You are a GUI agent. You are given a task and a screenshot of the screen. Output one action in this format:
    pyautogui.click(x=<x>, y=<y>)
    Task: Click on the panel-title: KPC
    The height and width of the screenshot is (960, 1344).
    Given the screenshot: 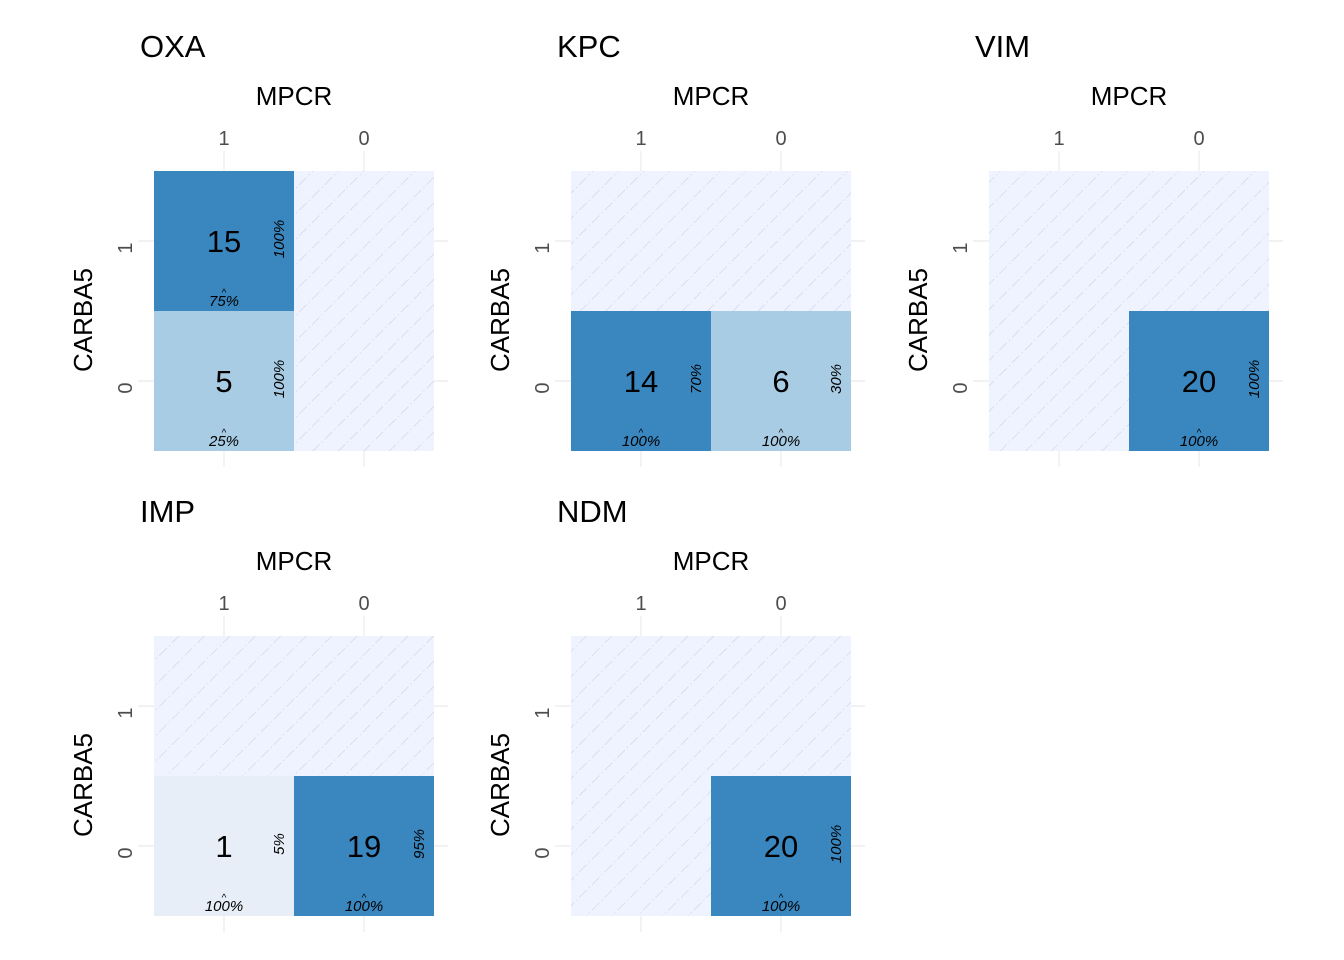 What is the action you would take?
    pyautogui.click(x=589, y=46)
    